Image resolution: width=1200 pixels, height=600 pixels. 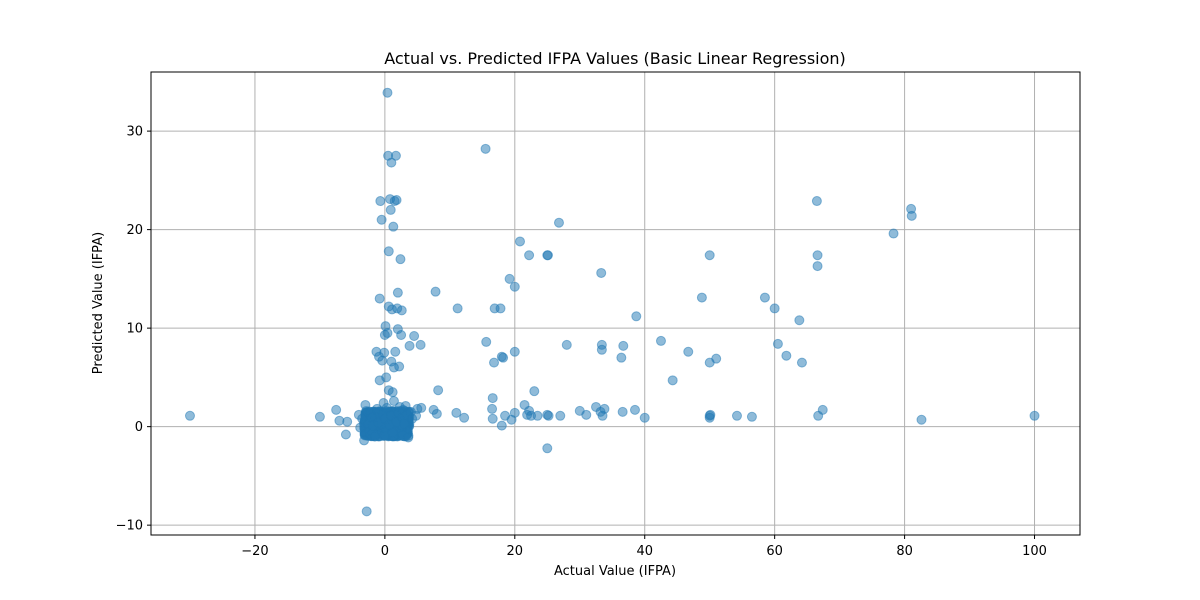 What do you see at coordinates (774, 551) in the screenshot?
I see `x-tick-label: 60` at bounding box center [774, 551].